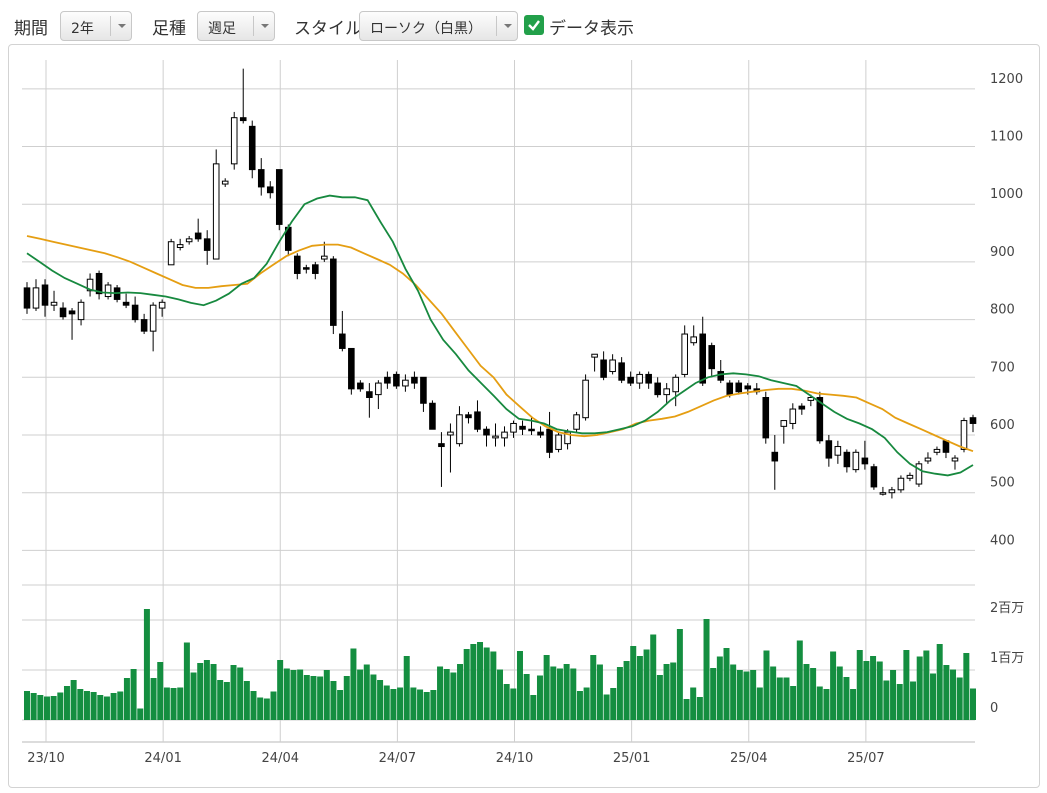 The height and width of the screenshot is (793, 1047). I want to click on price-tick-label: 600, so click(1002, 425).